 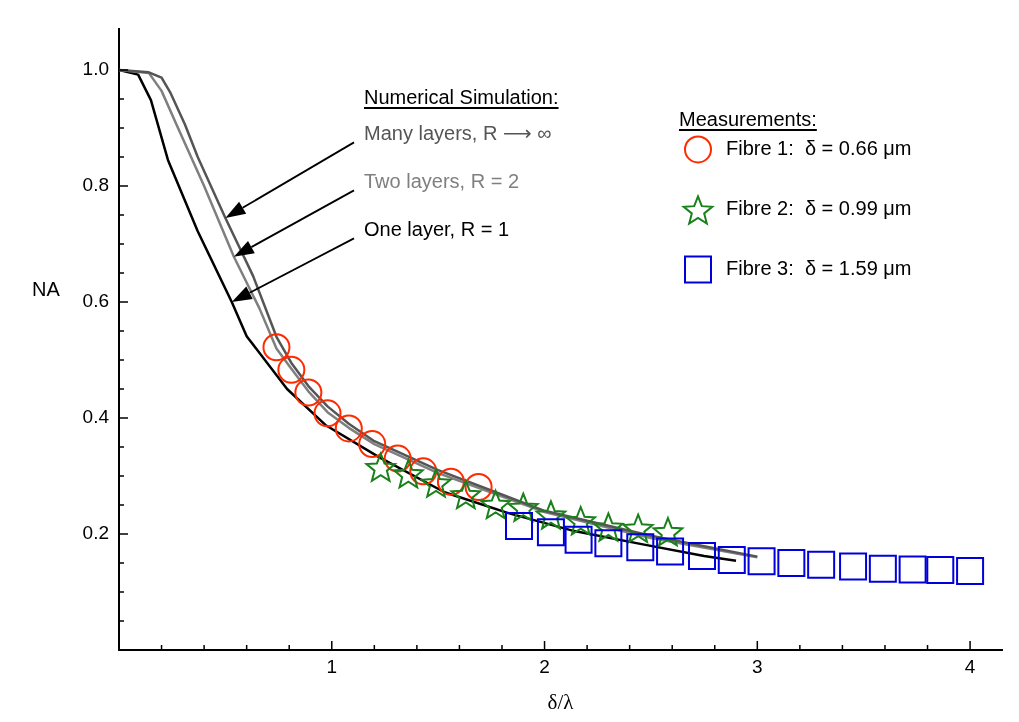 What do you see at coordinates (437, 228) in the screenshot?
I see `text: One layer, R = 1` at bounding box center [437, 228].